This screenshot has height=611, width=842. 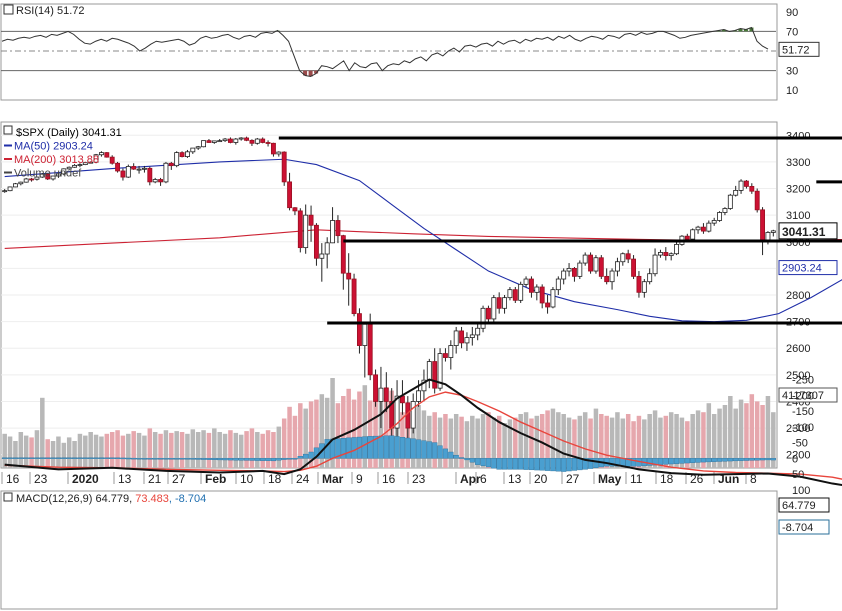 I want to click on rsi-panel, so click(x=389, y=52).